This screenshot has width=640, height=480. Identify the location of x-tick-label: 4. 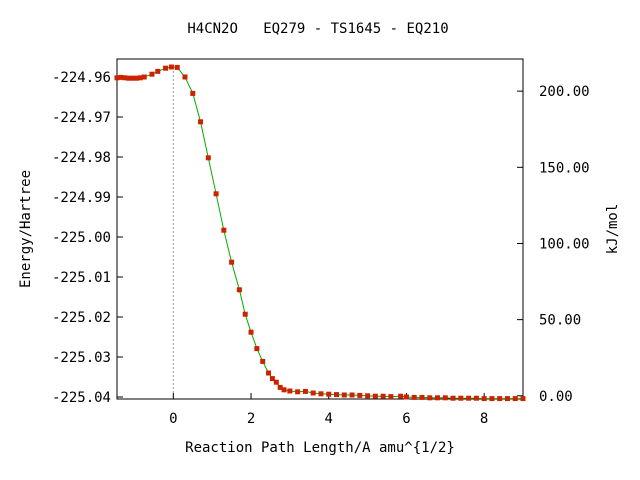
(329, 419).